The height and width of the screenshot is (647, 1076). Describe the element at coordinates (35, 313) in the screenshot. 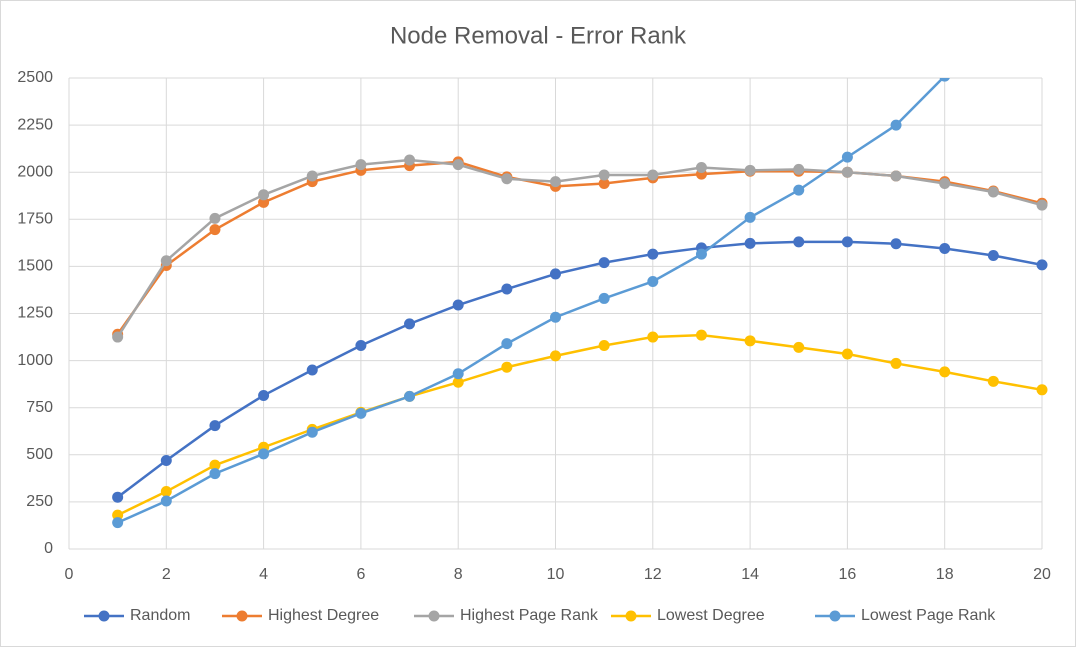

I see `y-tick-label: 1250` at that location.